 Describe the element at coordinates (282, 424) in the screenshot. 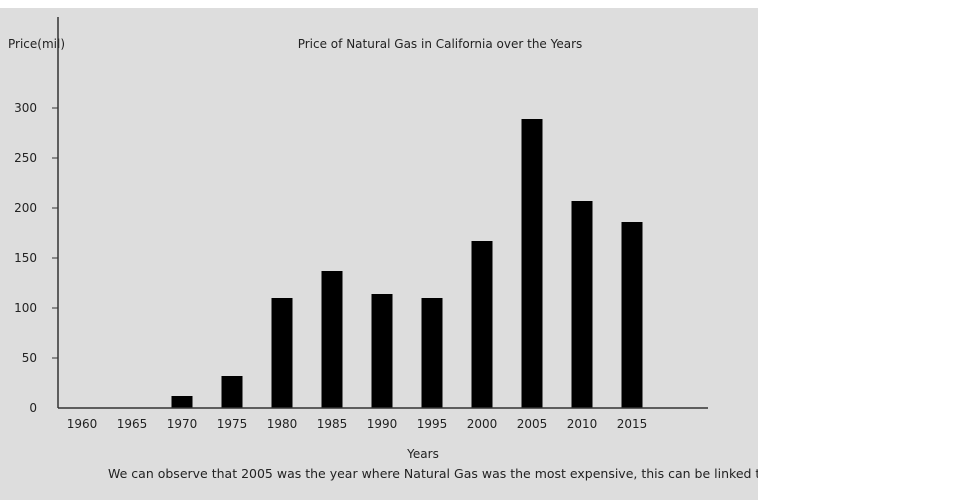

I see `x-tick-label: 1980` at that location.